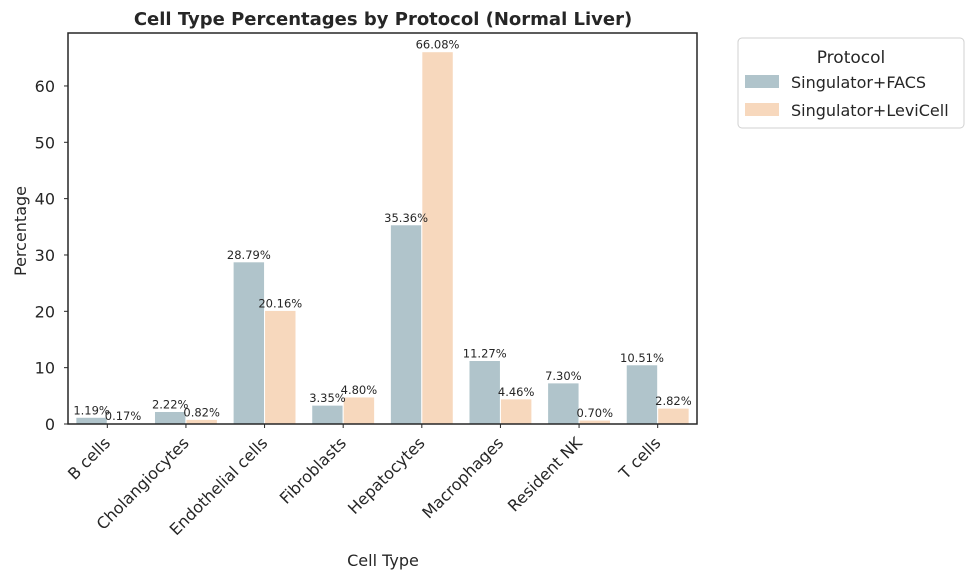  What do you see at coordinates (123, 416) in the screenshot?
I see `bar-value-label: 0.17%` at bounding box center [123, 416].